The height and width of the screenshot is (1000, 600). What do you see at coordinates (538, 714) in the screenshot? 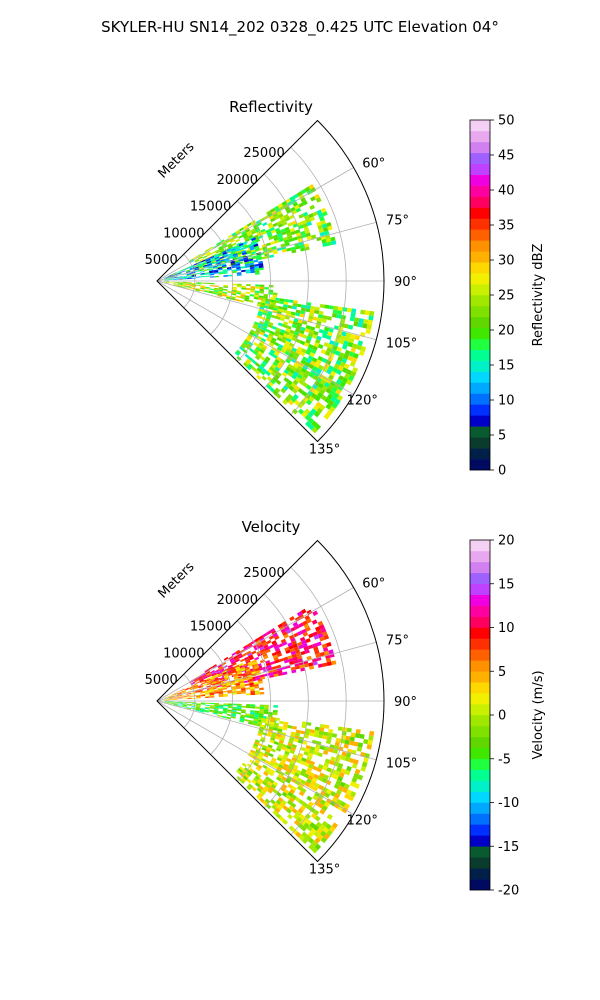
I see `velocity-colorbar-label: Velocity (m/s)` at bounding box center [538, 714].